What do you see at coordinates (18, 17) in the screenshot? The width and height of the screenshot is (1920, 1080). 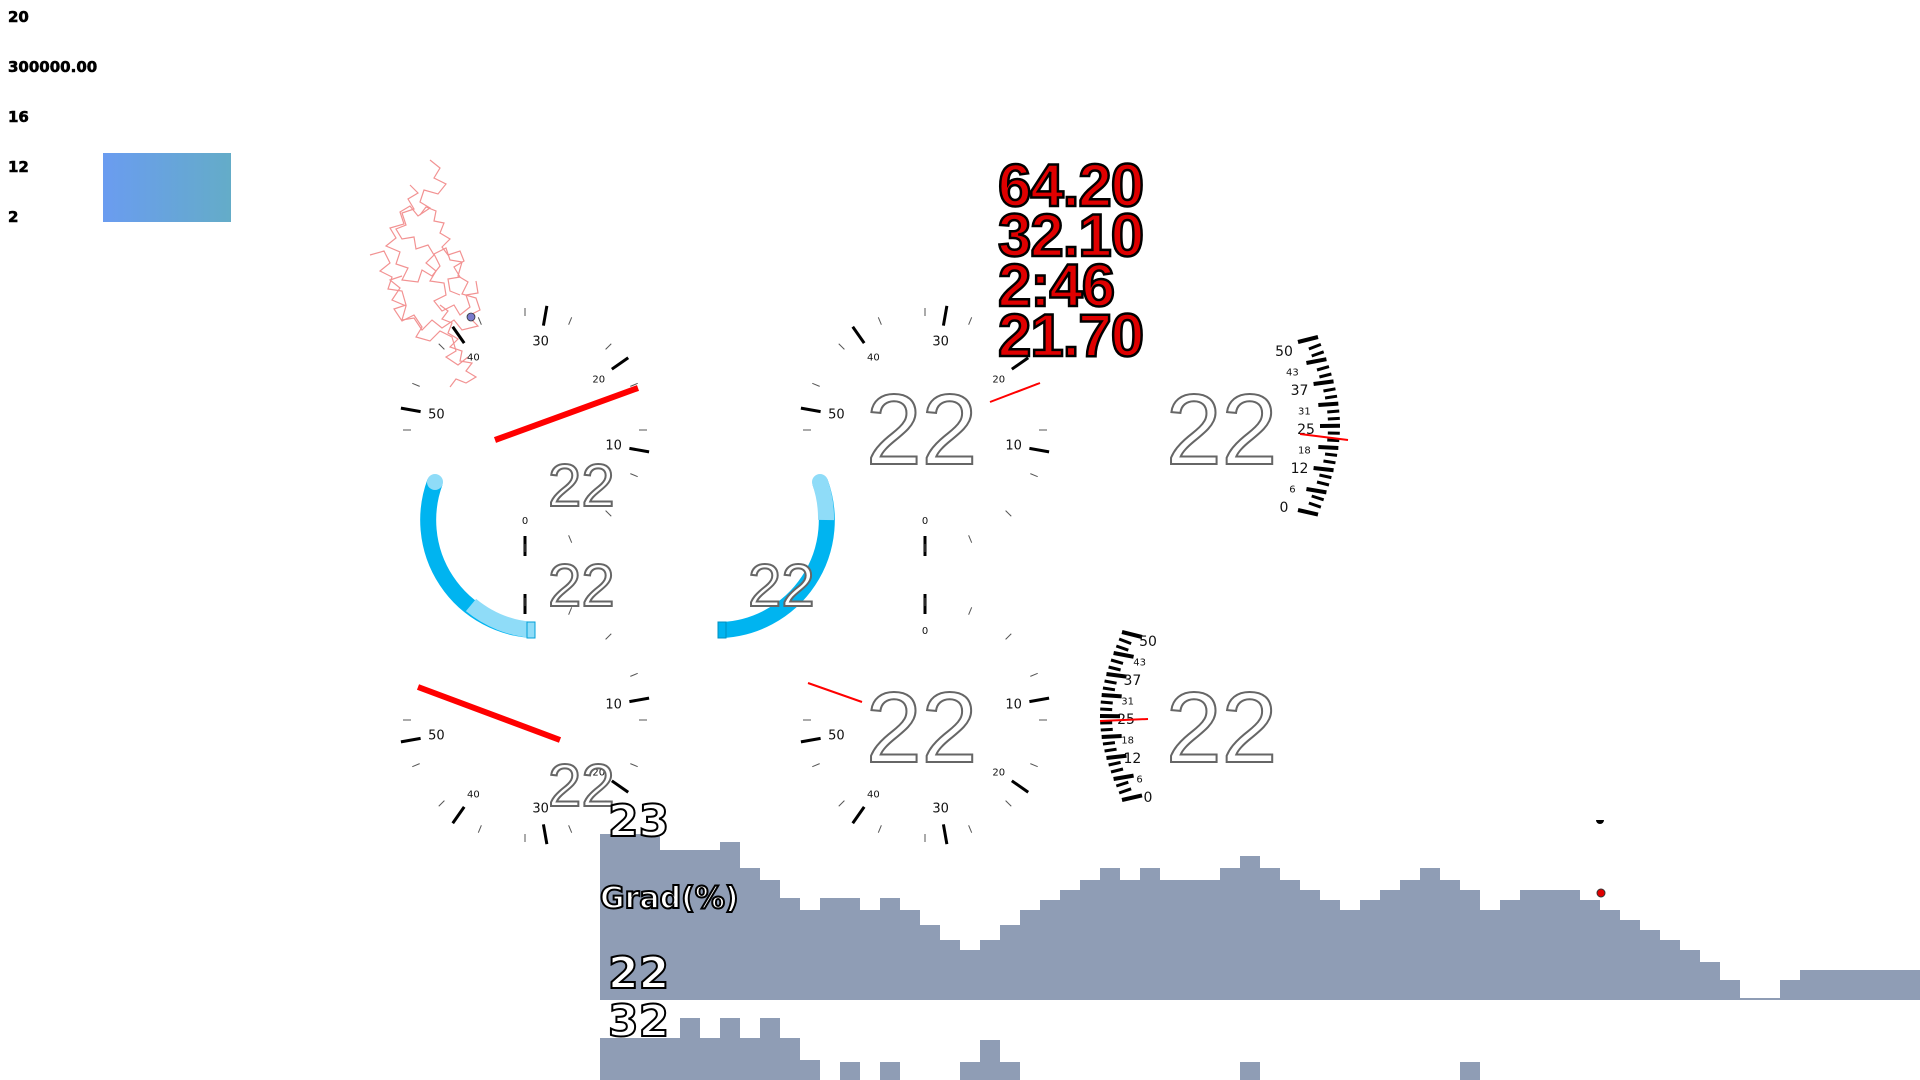 I see `legend-label-20: 20` at bounding box center [18, 17].